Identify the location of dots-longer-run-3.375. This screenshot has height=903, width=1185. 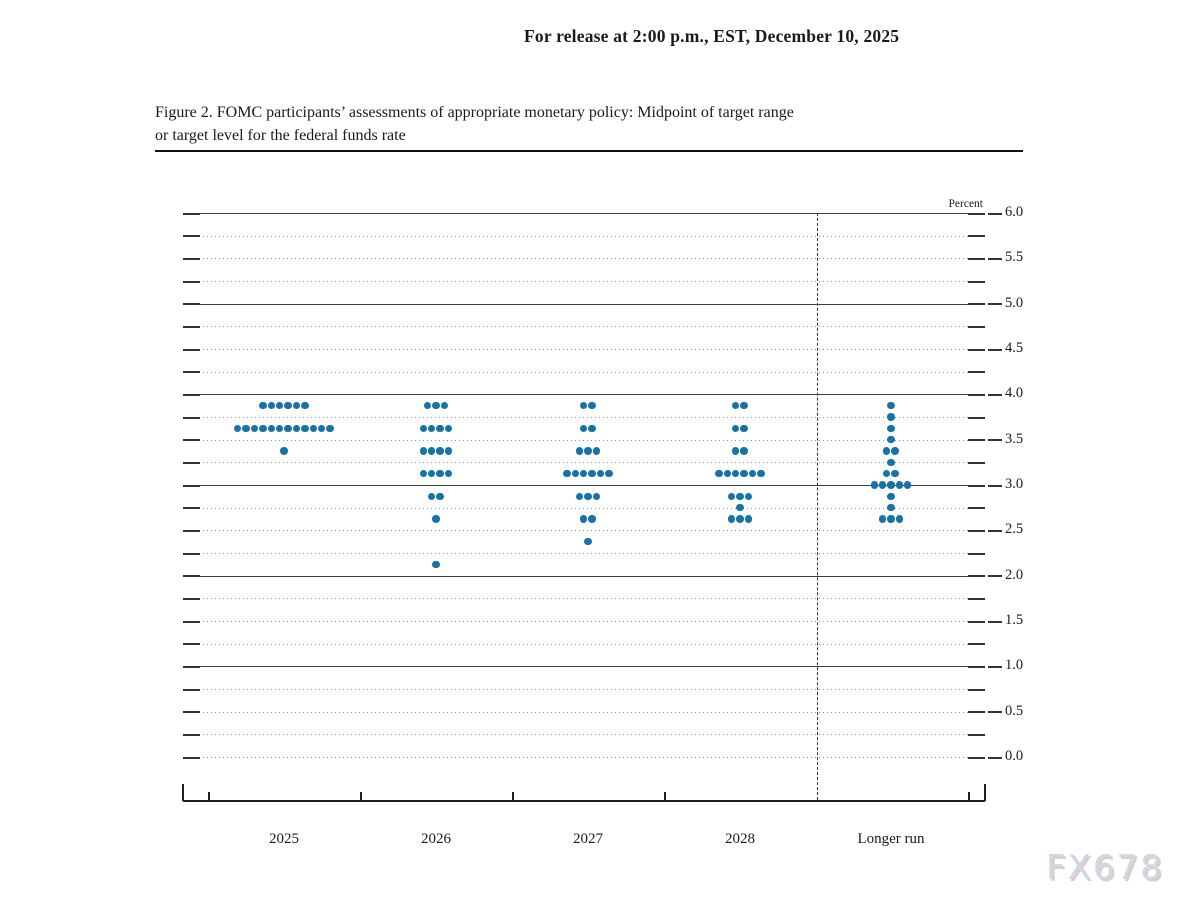
(891, 451).